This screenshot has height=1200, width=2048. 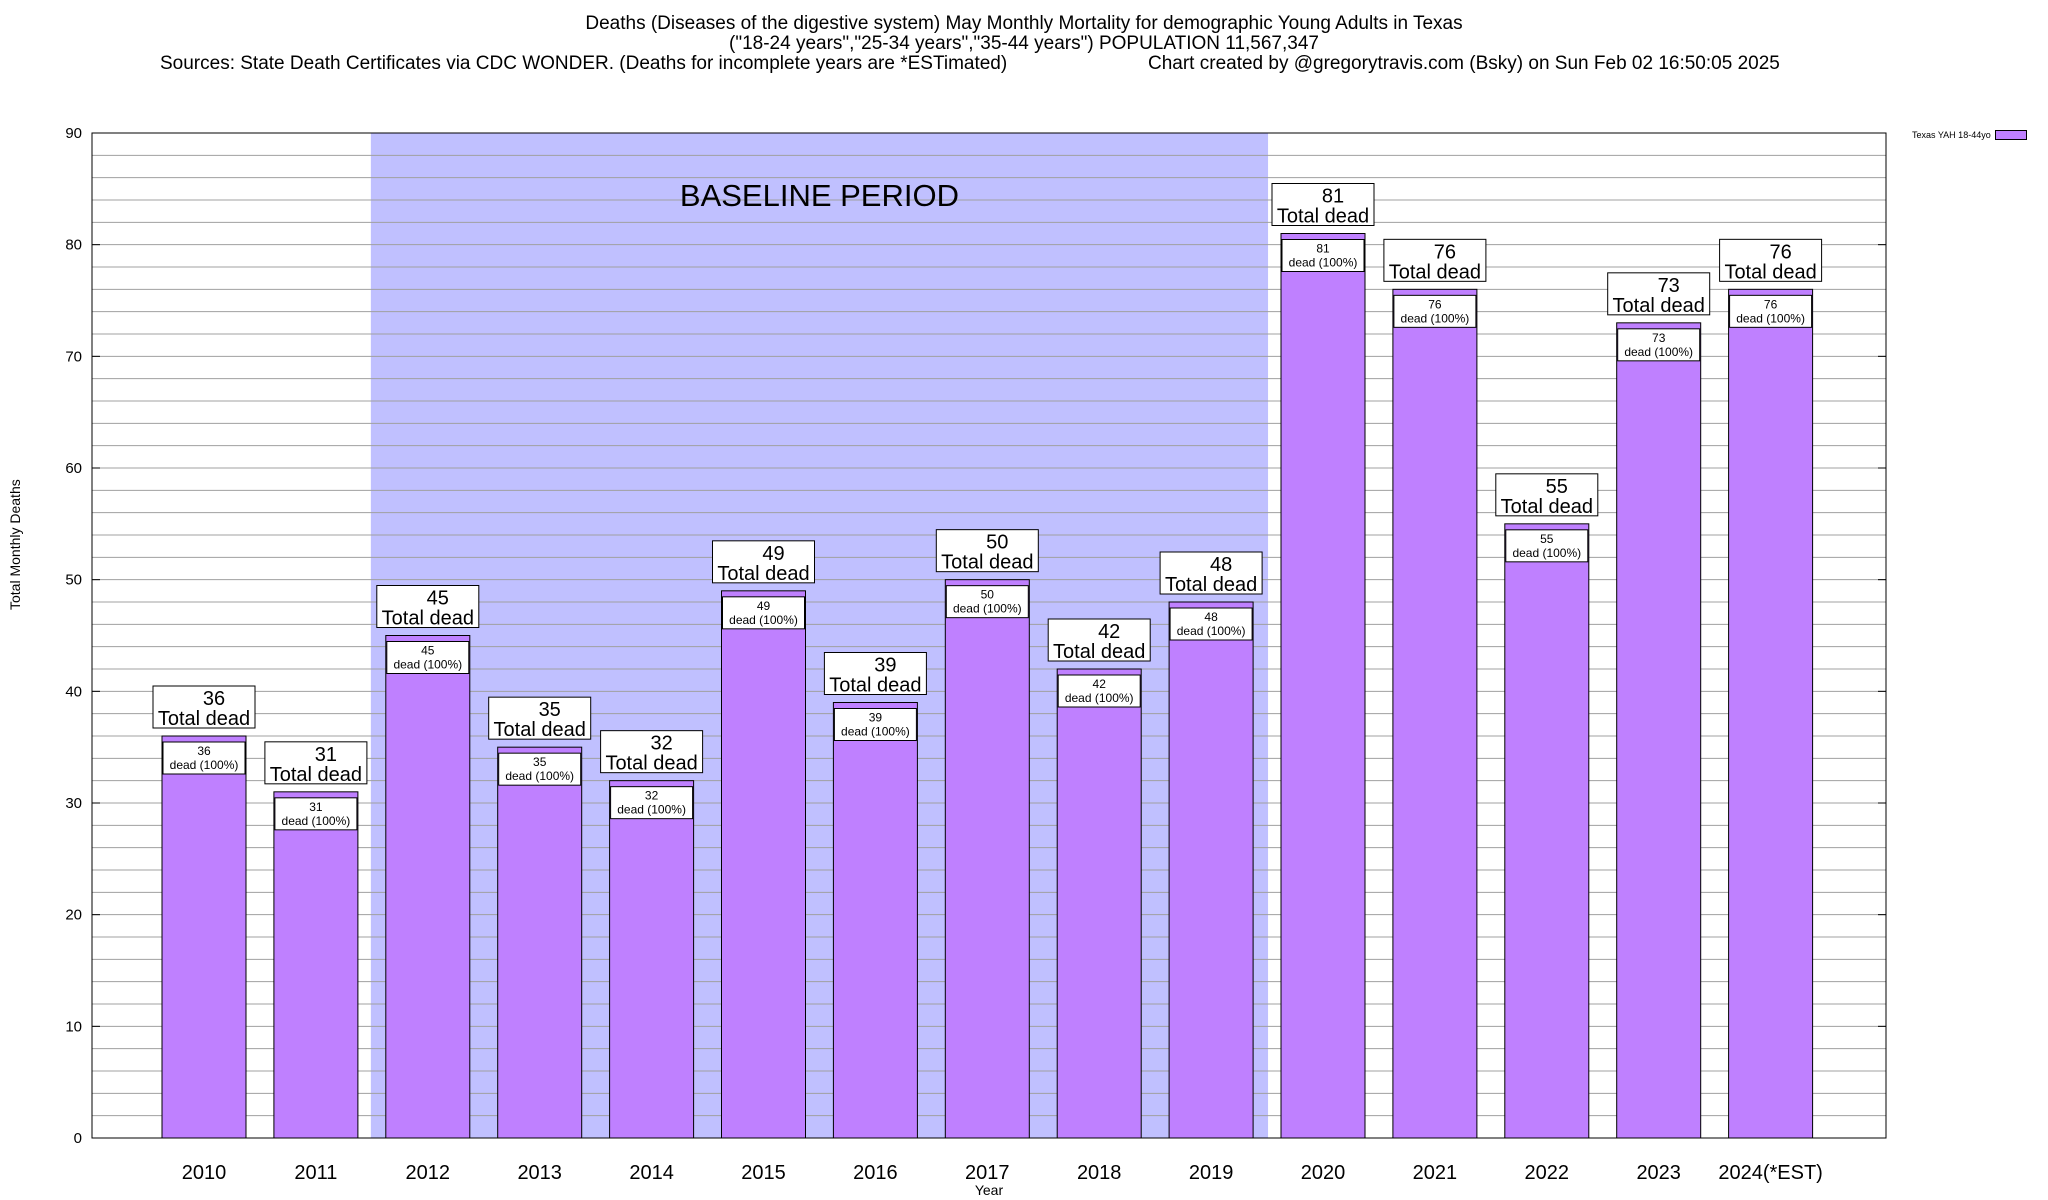 What do you see at coordinates (885, 666) in the screenshot?
I see `bar-top-value: 39` at bounding box center [885, 666].